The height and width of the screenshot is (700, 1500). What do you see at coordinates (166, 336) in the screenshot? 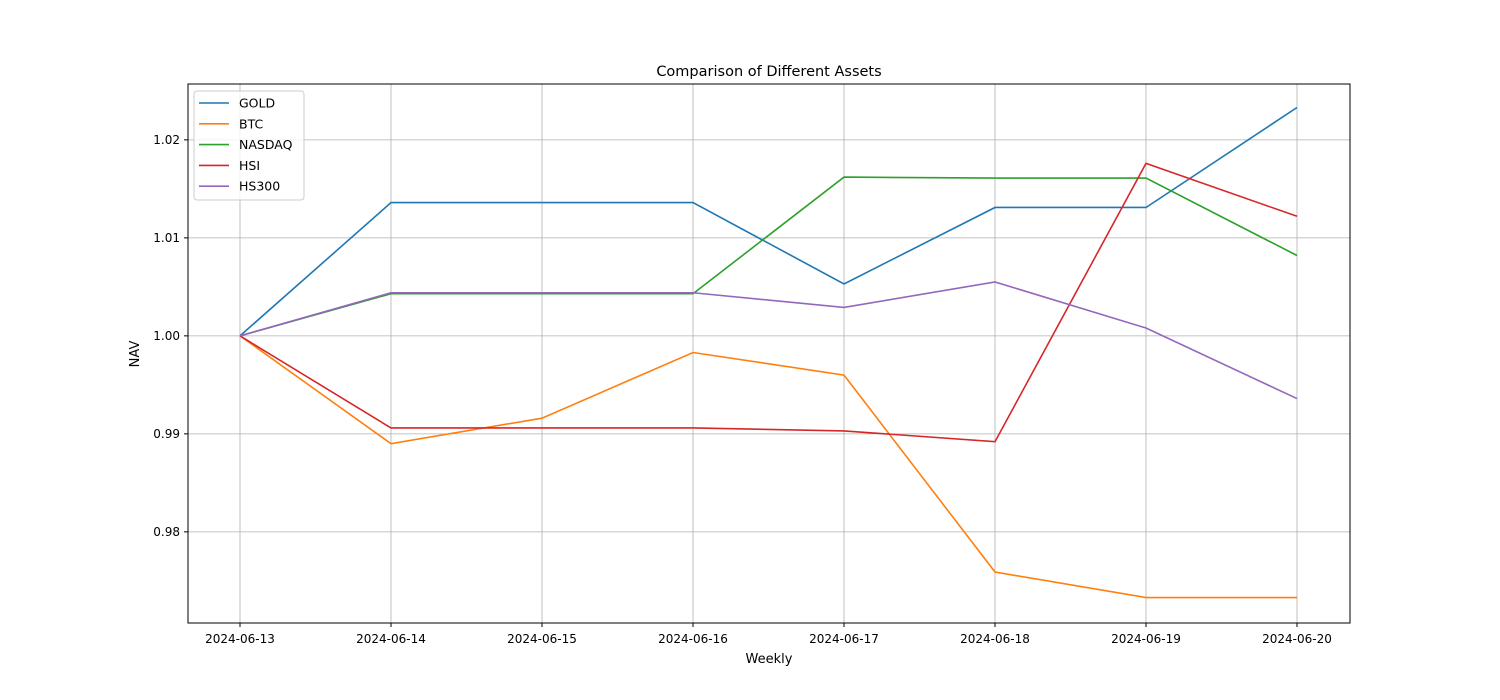
I see `y-tick-label: 1.00` at bounding box center [166, 336].